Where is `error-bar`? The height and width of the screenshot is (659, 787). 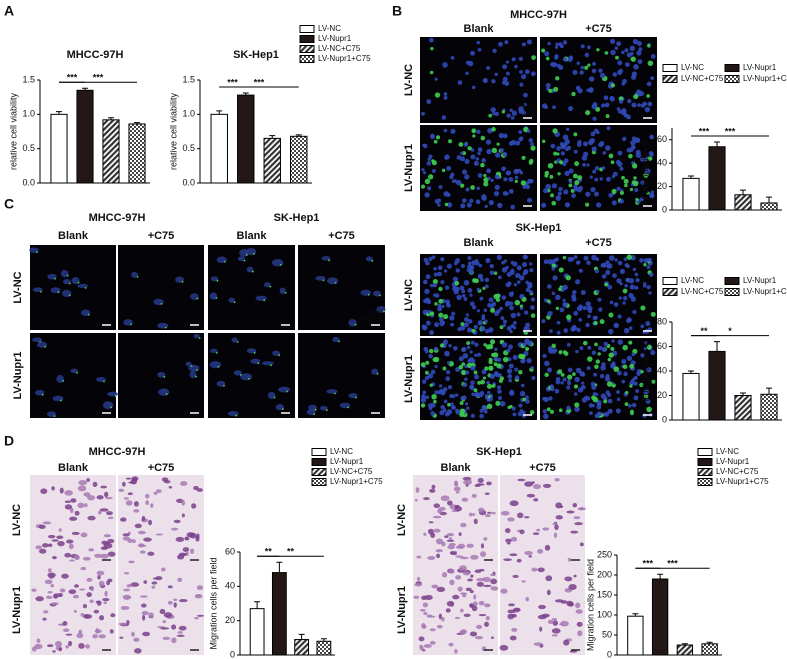
error-bar is located at coordinates (59, 113).